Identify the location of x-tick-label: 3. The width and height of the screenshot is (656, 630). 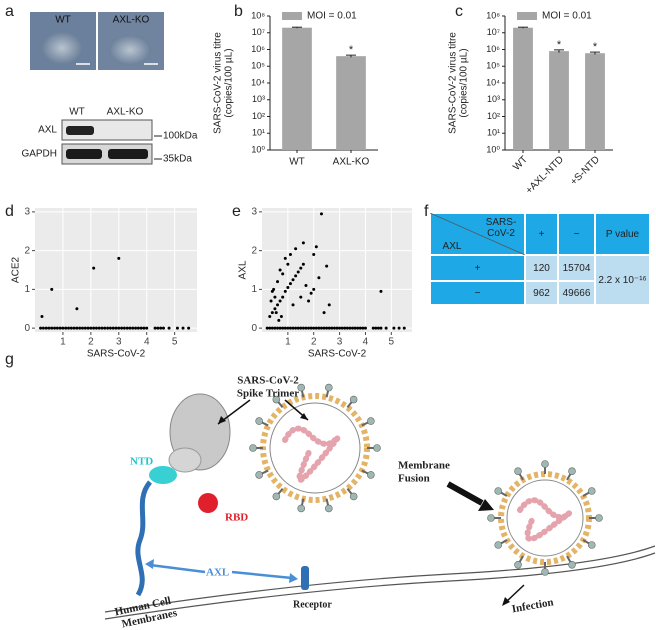
(340, 342).